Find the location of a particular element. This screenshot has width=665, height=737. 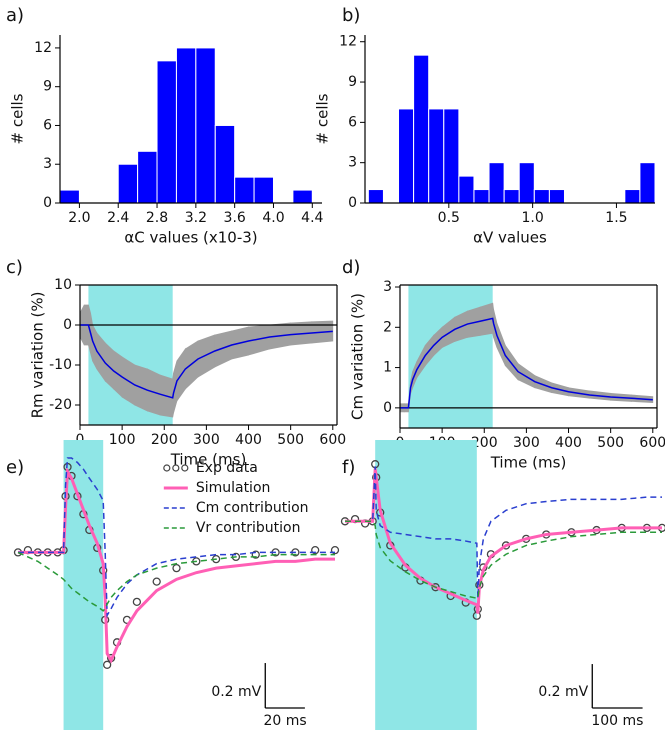

panel-label: a) is located at coordinates (15, 15).